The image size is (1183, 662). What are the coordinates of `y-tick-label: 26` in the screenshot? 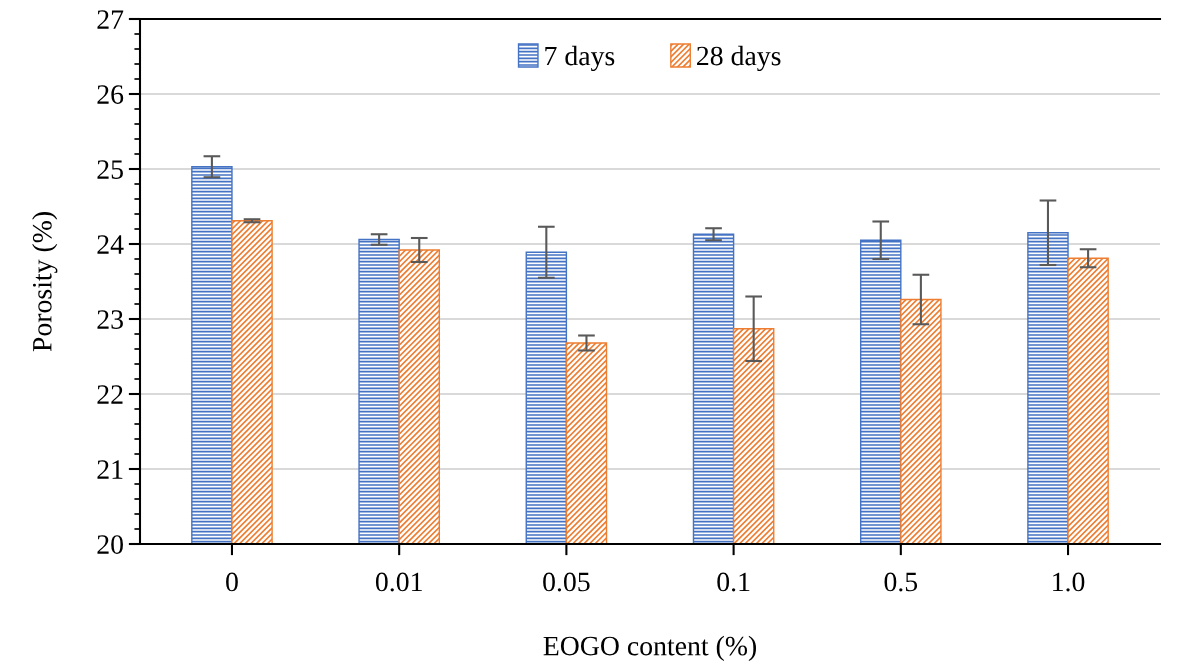 It's located at (110, 94).